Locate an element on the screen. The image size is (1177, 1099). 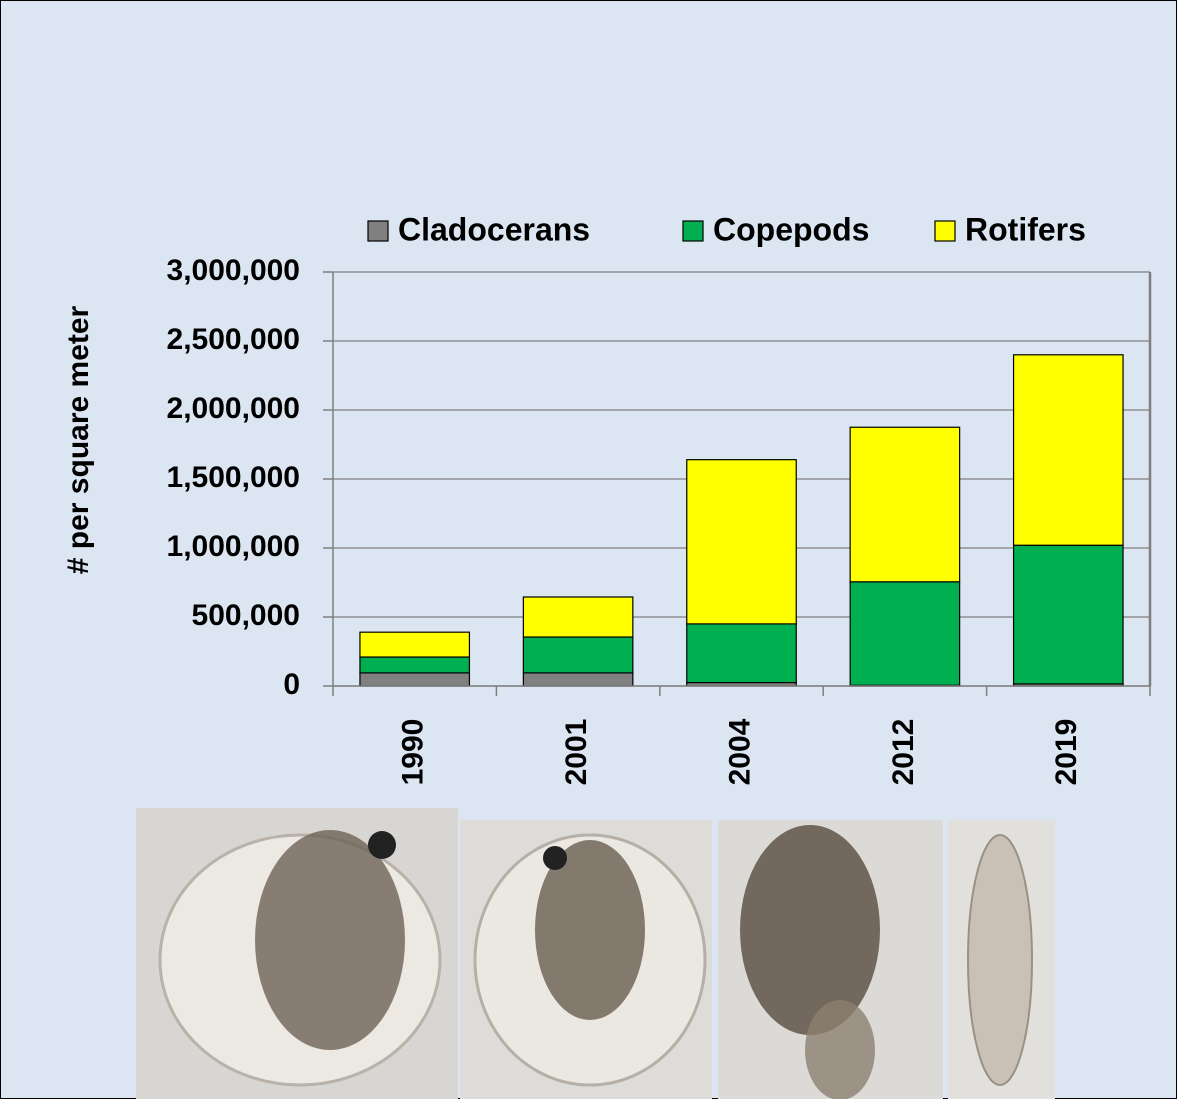
x-tick-label: 2012 is located at coordinates (903, 752).